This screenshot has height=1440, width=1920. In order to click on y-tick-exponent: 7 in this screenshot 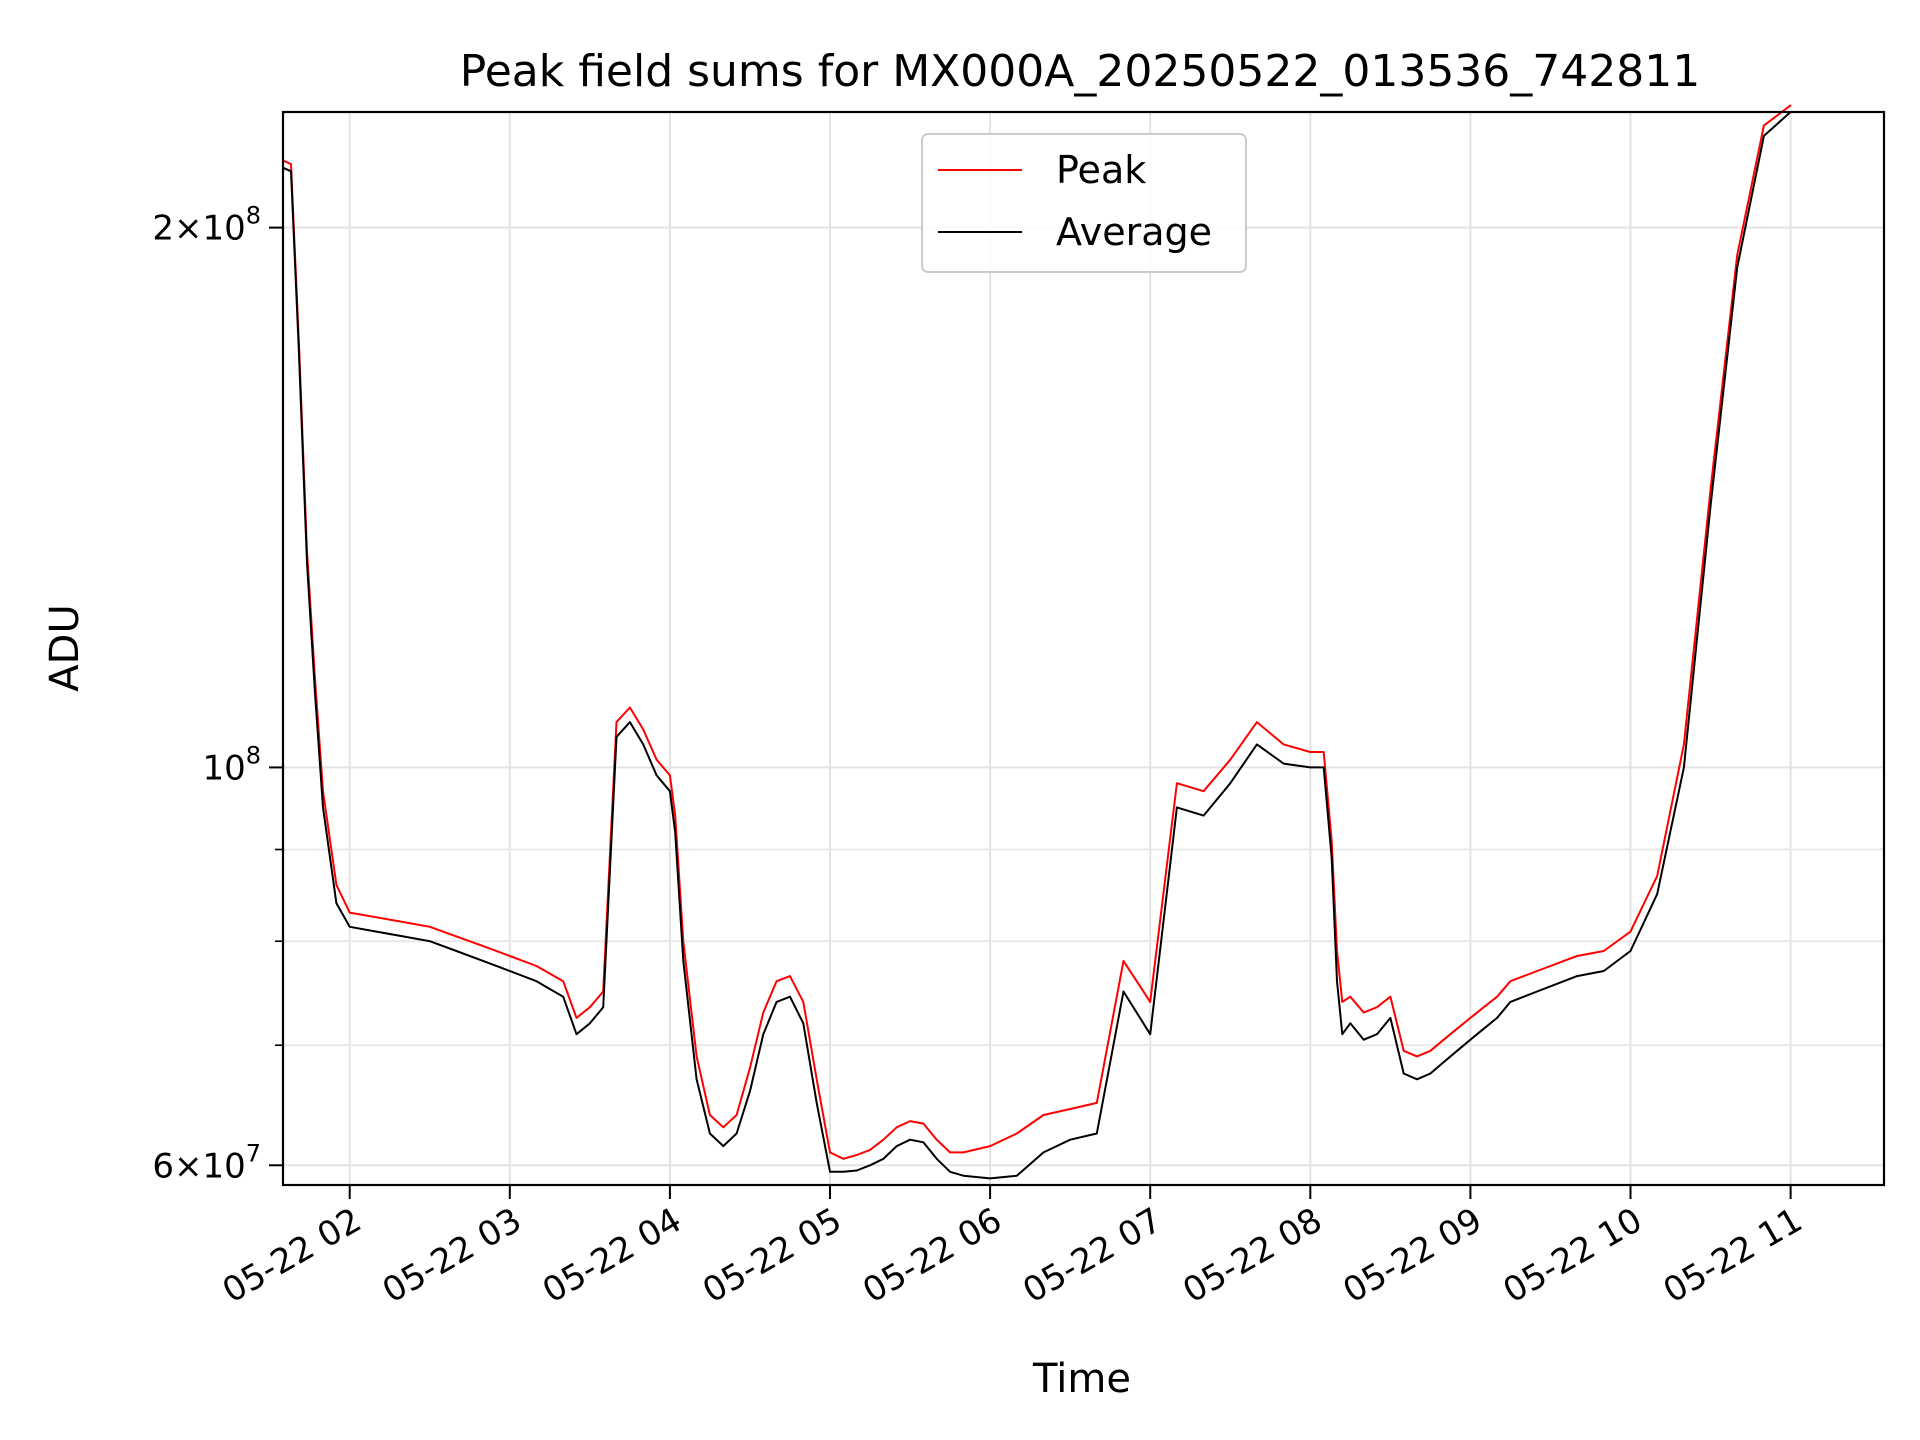, I will do `click(253, 1153)`.